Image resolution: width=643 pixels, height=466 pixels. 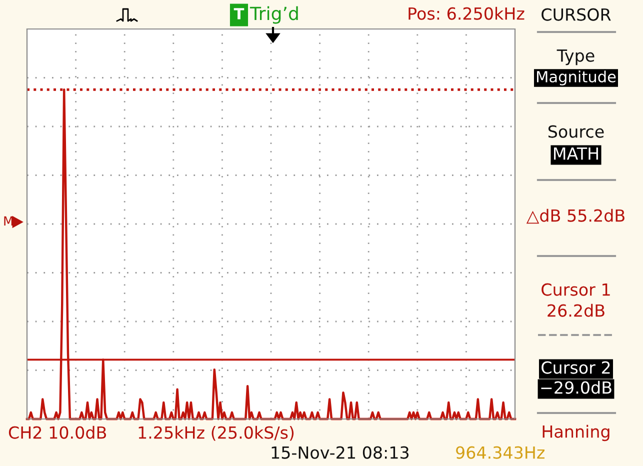 What do you see at coordinates (576, 387) in the screenshot?
I see `text: −29.0dB` at bounding box center [576, 387].